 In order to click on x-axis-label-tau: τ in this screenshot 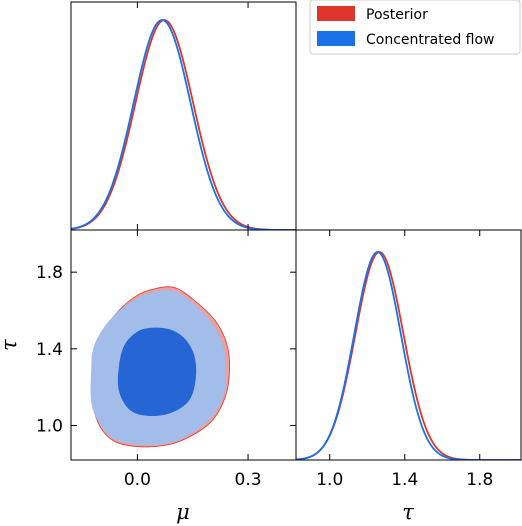, I will do `click(408, 512)`.